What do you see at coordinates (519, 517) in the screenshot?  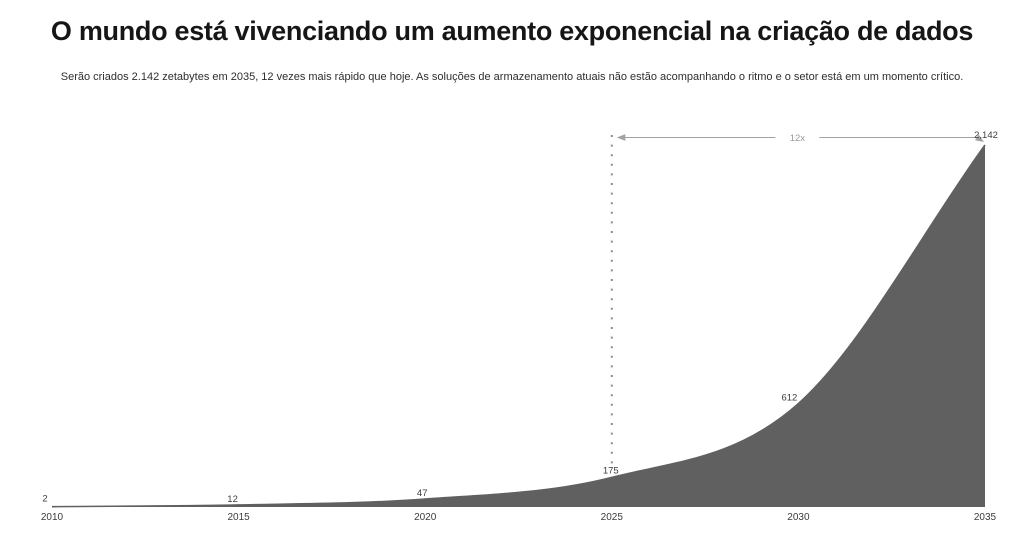 I see `chart-x-axis-layer: 2010 2015 2020 2025 2030 2035` at bounding box center [519, 517].